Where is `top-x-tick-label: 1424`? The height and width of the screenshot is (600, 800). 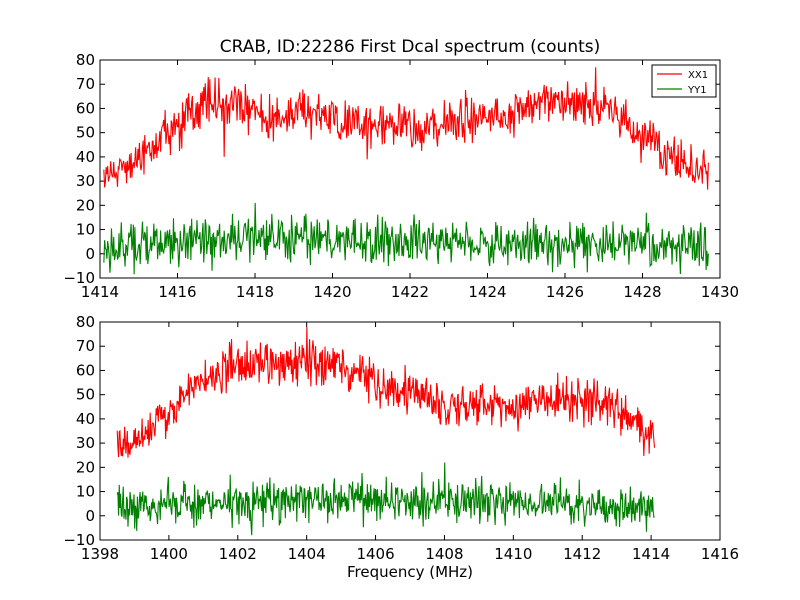
top-x-tick-label: 1424 is located at coordinates (487, 292).